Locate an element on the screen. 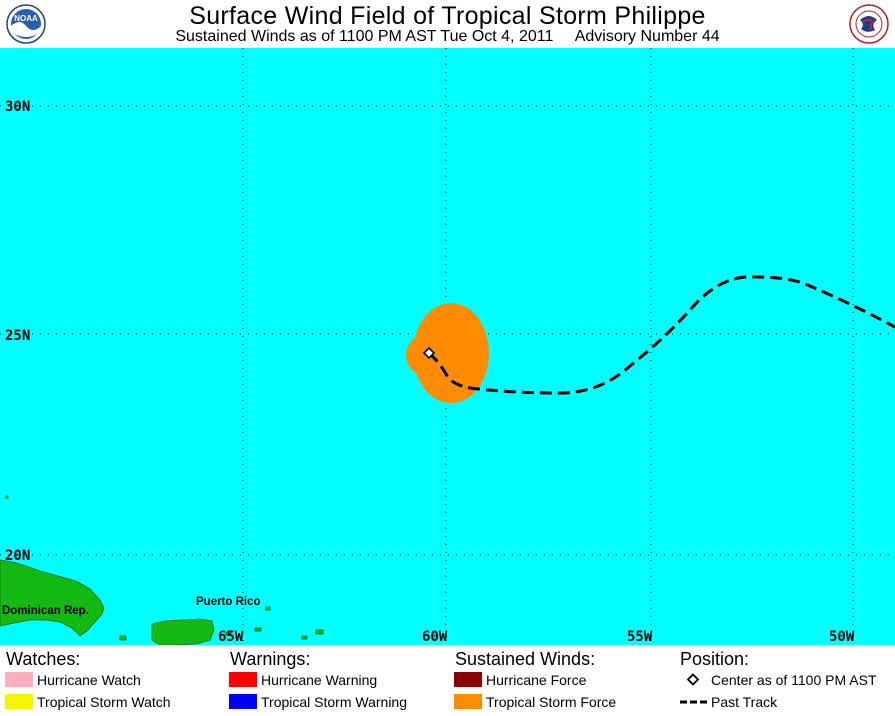 This screenshot has height=716, width=895. small-islands is located at coordinates (164, 568).